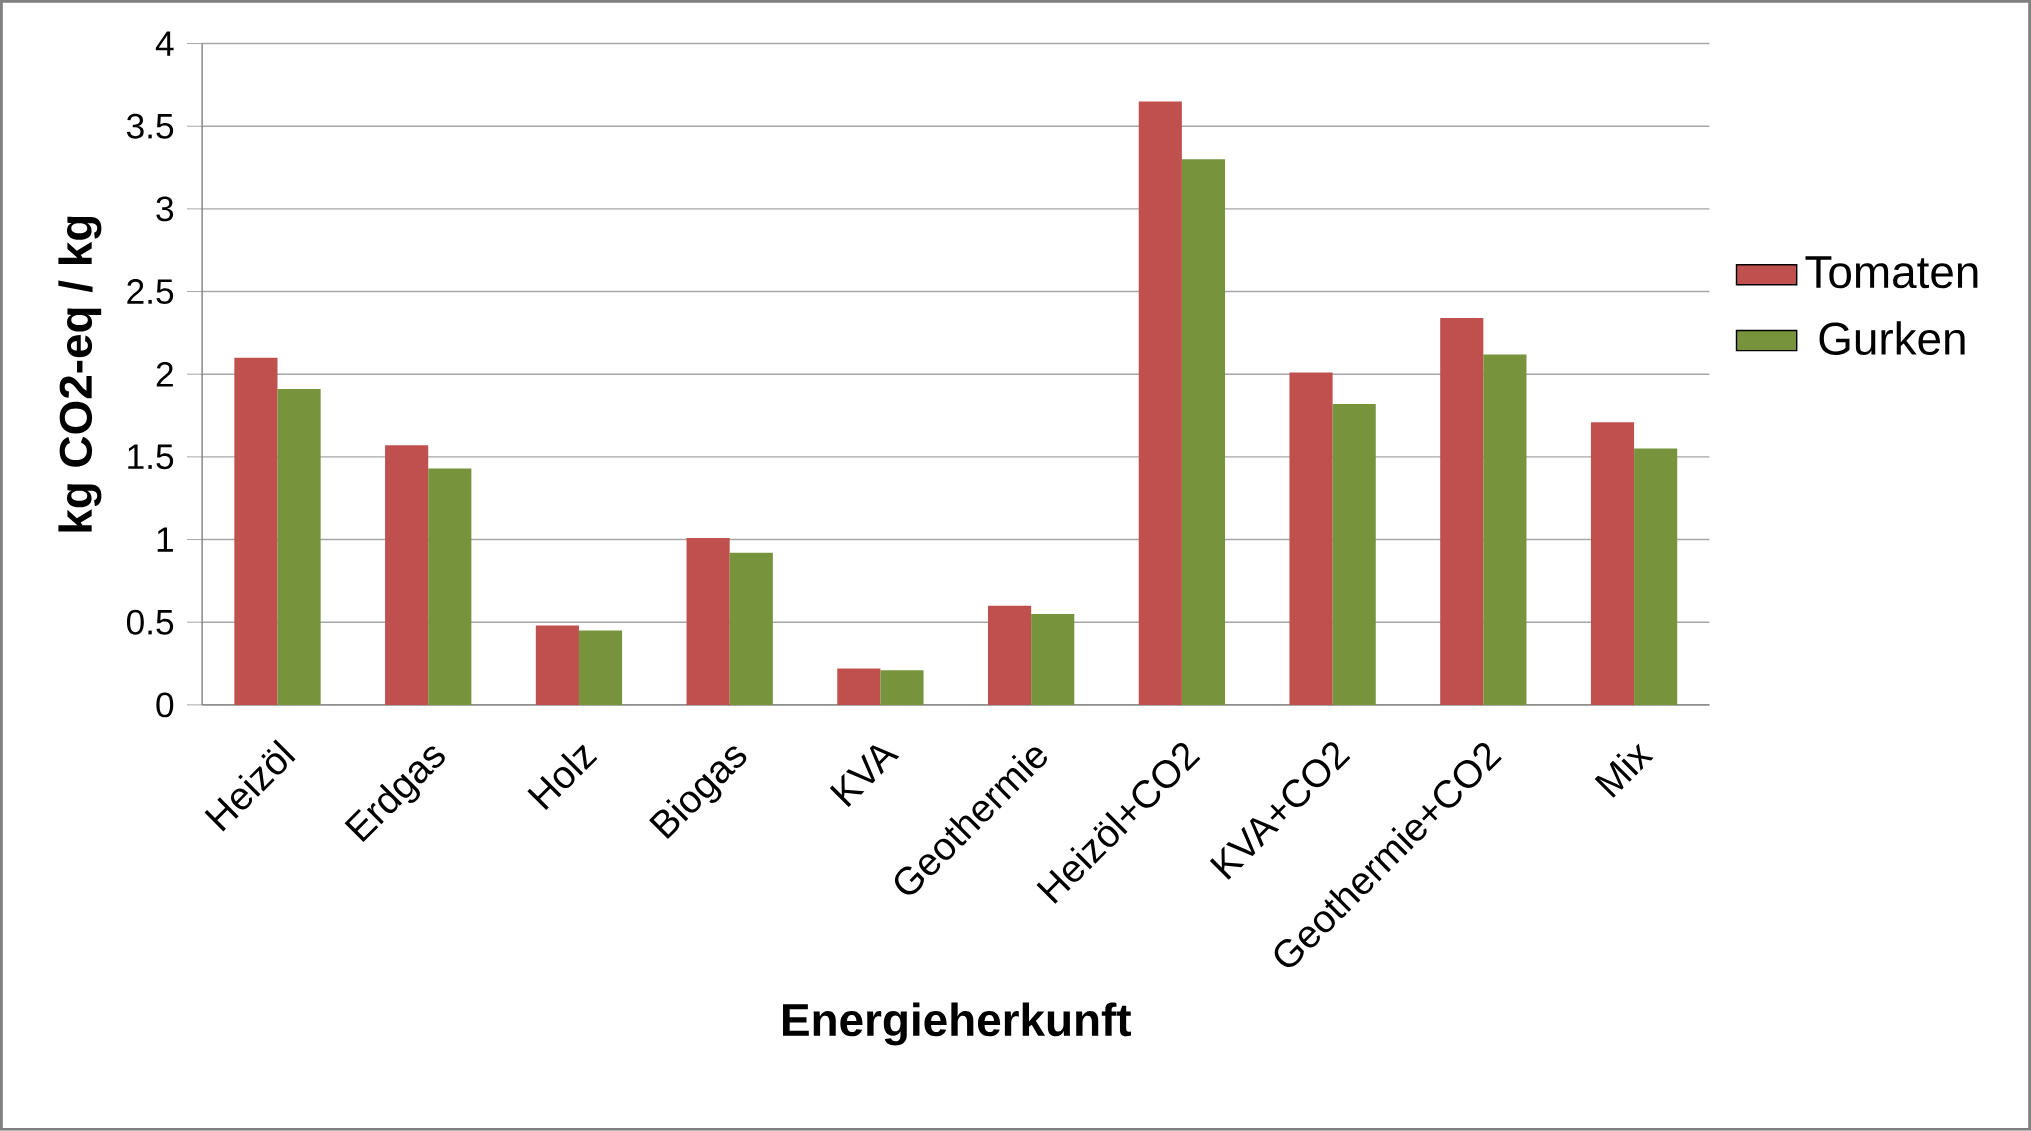 The image size is (2031, 1131). What do you see at coordinates (1624, 770) in the screenshot?
I see `x-tick-label: Mix` at bounding box center [1624, 770].